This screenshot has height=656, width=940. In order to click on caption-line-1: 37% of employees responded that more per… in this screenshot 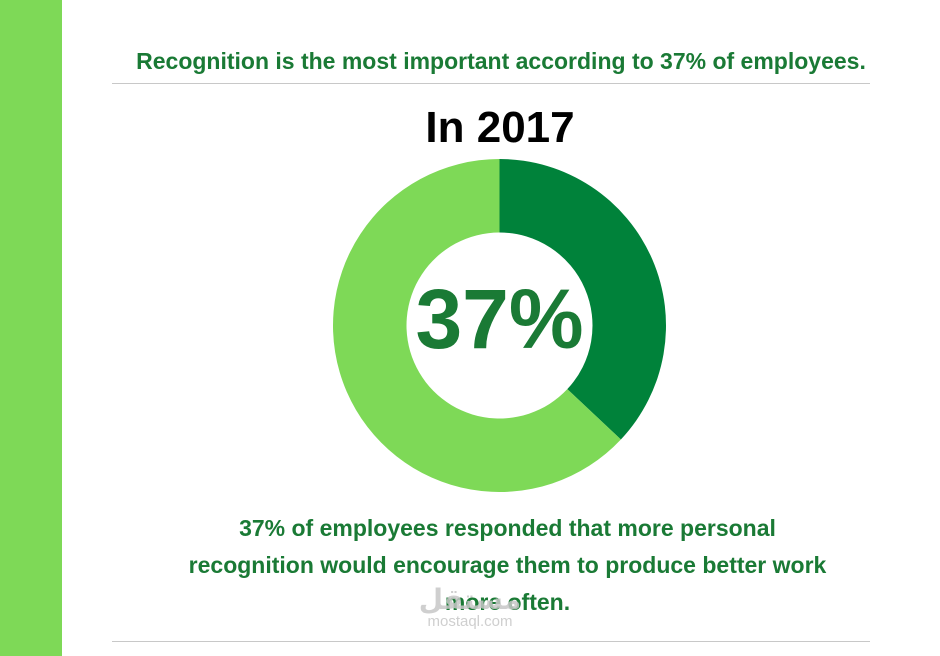, I will do `click(507, 528)`.